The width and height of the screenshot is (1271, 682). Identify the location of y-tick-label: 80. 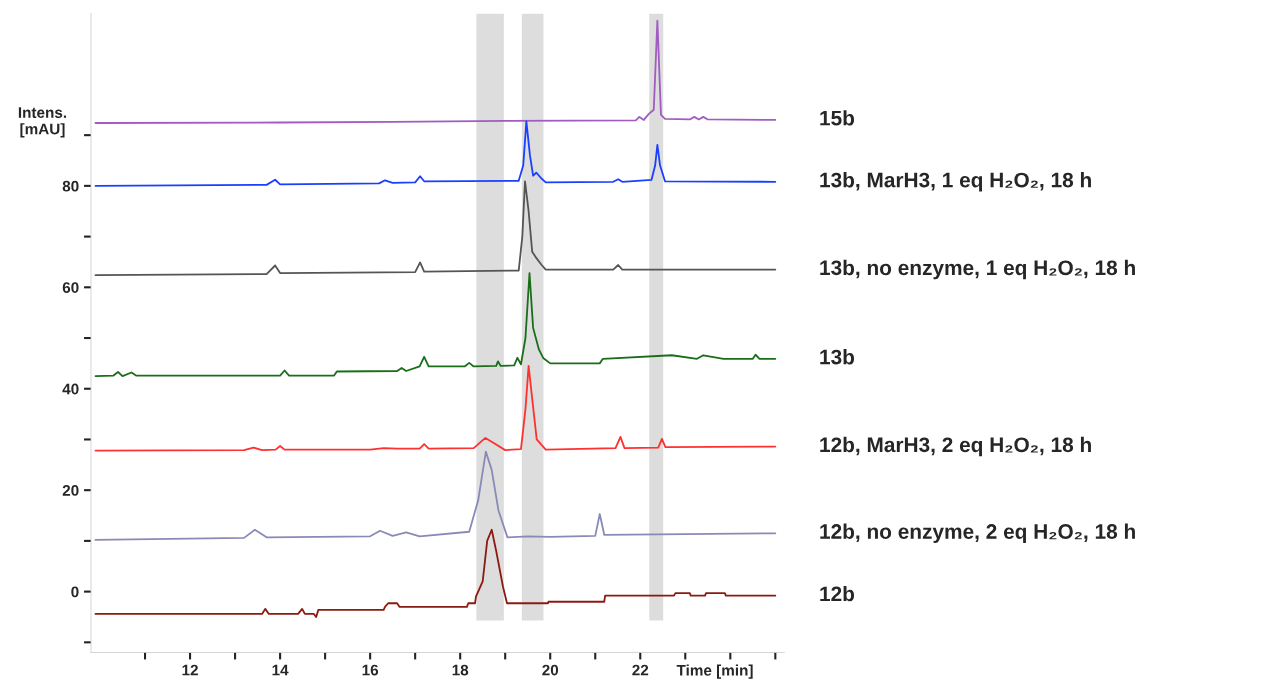
(70, 186).